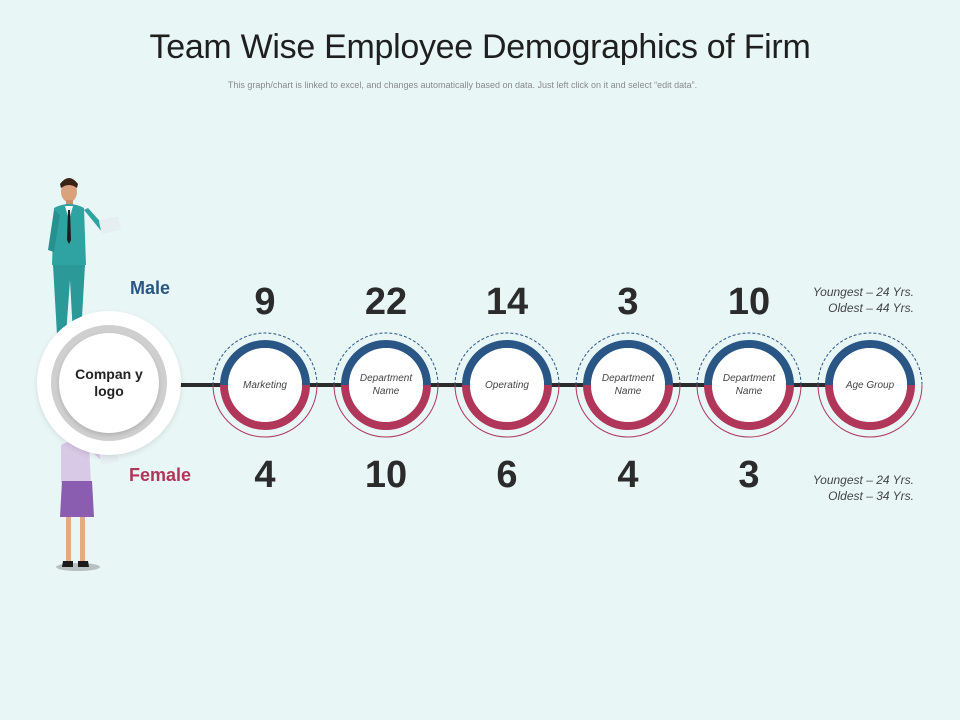  I want to click on male-age-note: Youngest – 24 Yrs. Oldest – 44 Yrs., so click(842, 300).